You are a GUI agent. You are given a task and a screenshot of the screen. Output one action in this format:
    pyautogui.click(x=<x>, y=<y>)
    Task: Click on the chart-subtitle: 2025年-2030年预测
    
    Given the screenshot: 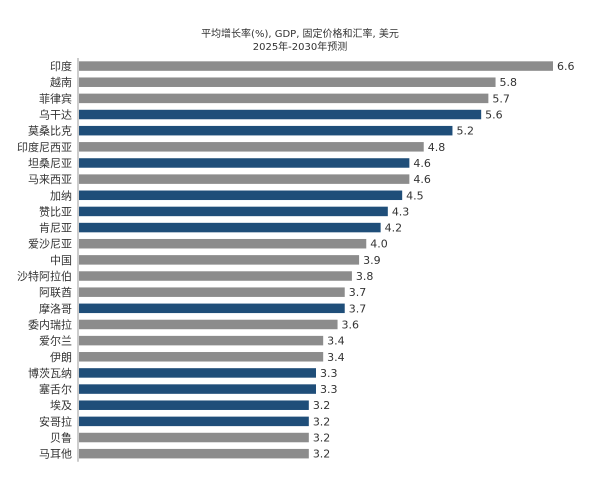 What is the action you would take?
    pyautogui.click(x=300, y=47)
    